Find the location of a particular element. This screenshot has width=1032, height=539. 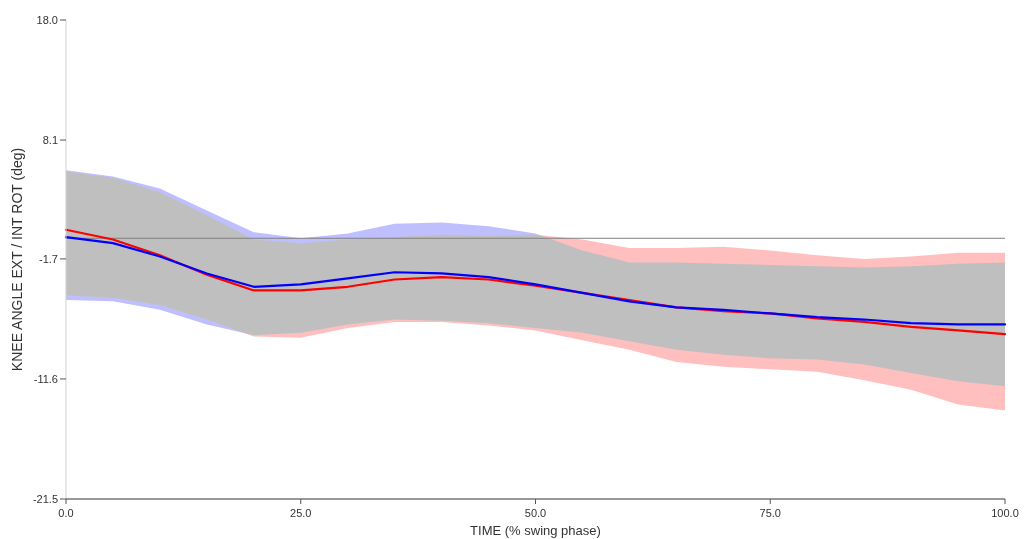

y-tick-label: -21.5 is located at coordinates (45, 498).